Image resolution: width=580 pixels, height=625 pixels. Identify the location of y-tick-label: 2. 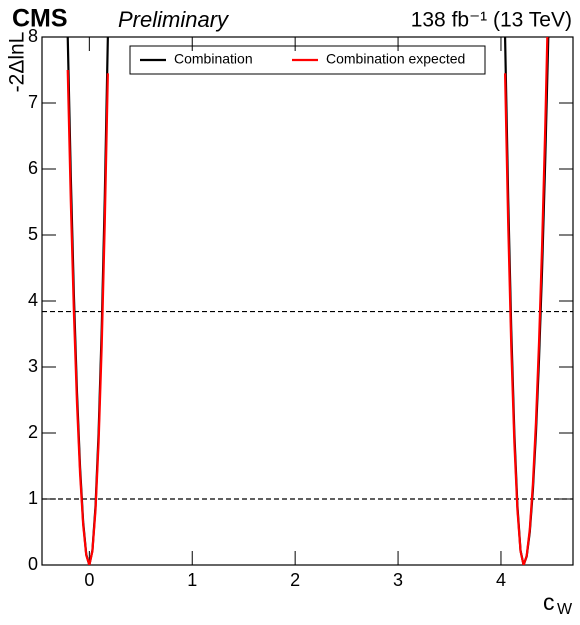
(33, 432).